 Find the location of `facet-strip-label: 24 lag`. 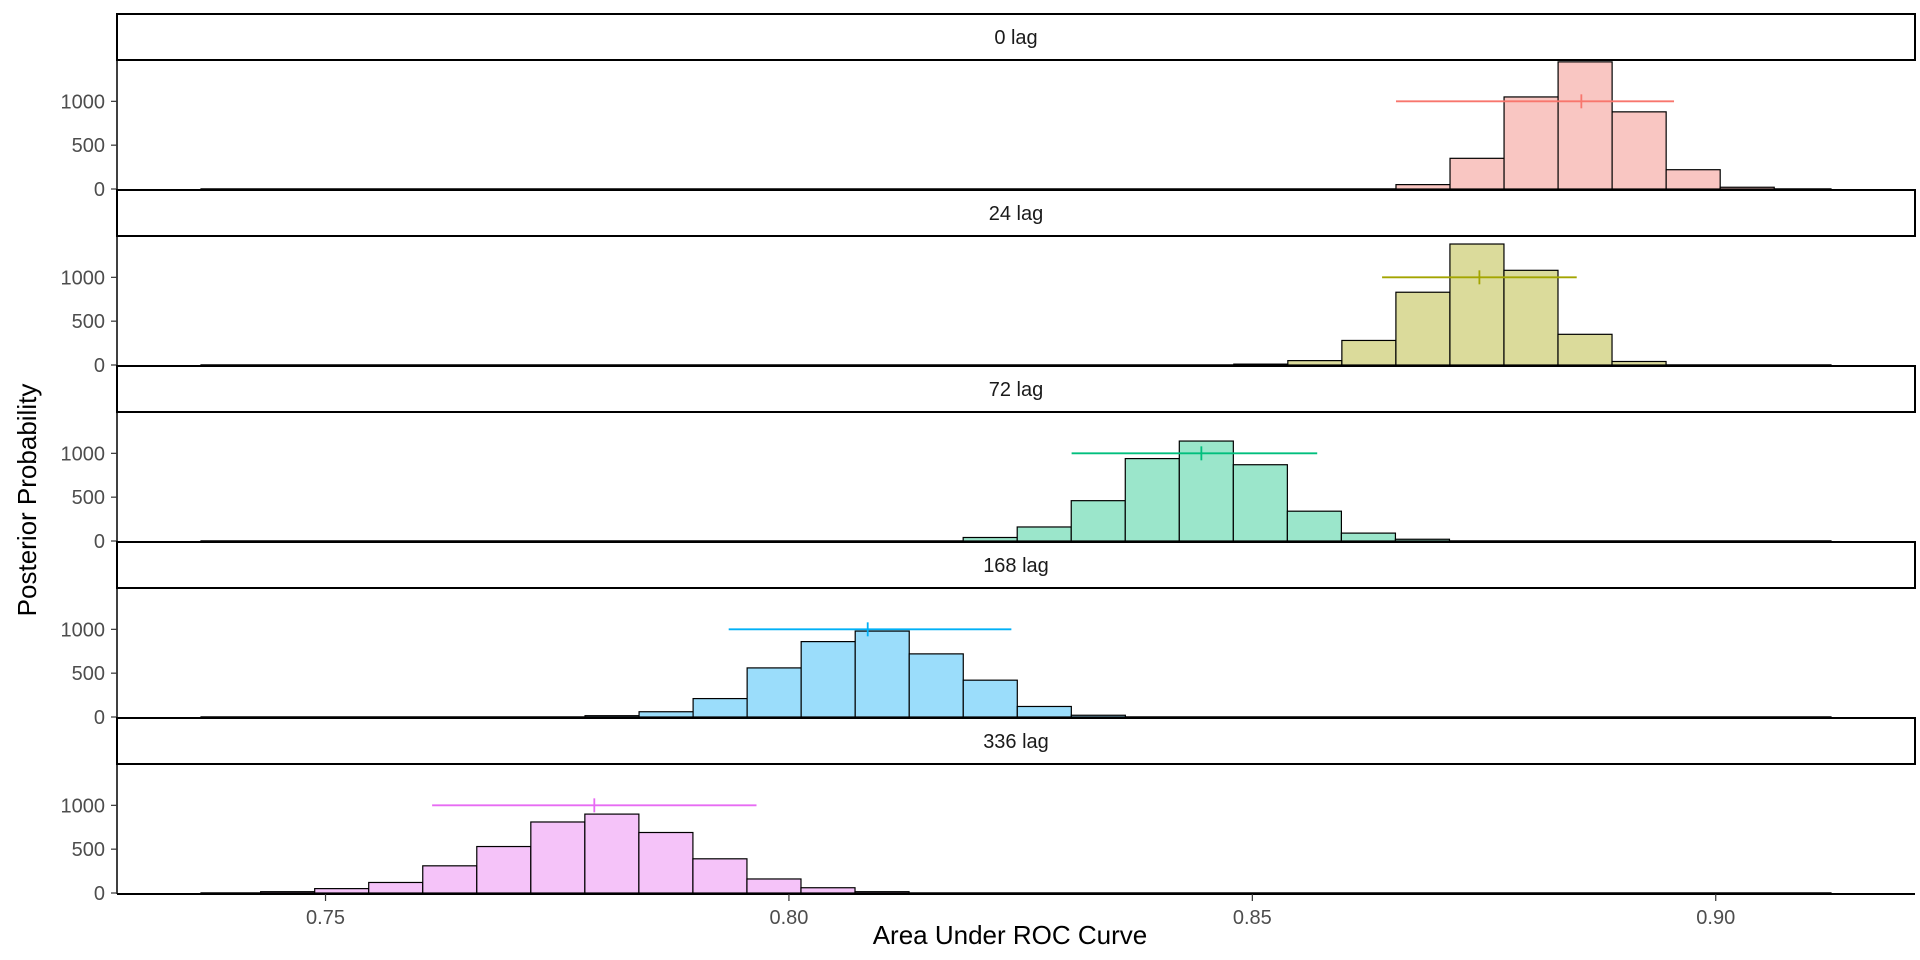

facet-strip-label: 24 lag is located at coordinates (1016, 214).